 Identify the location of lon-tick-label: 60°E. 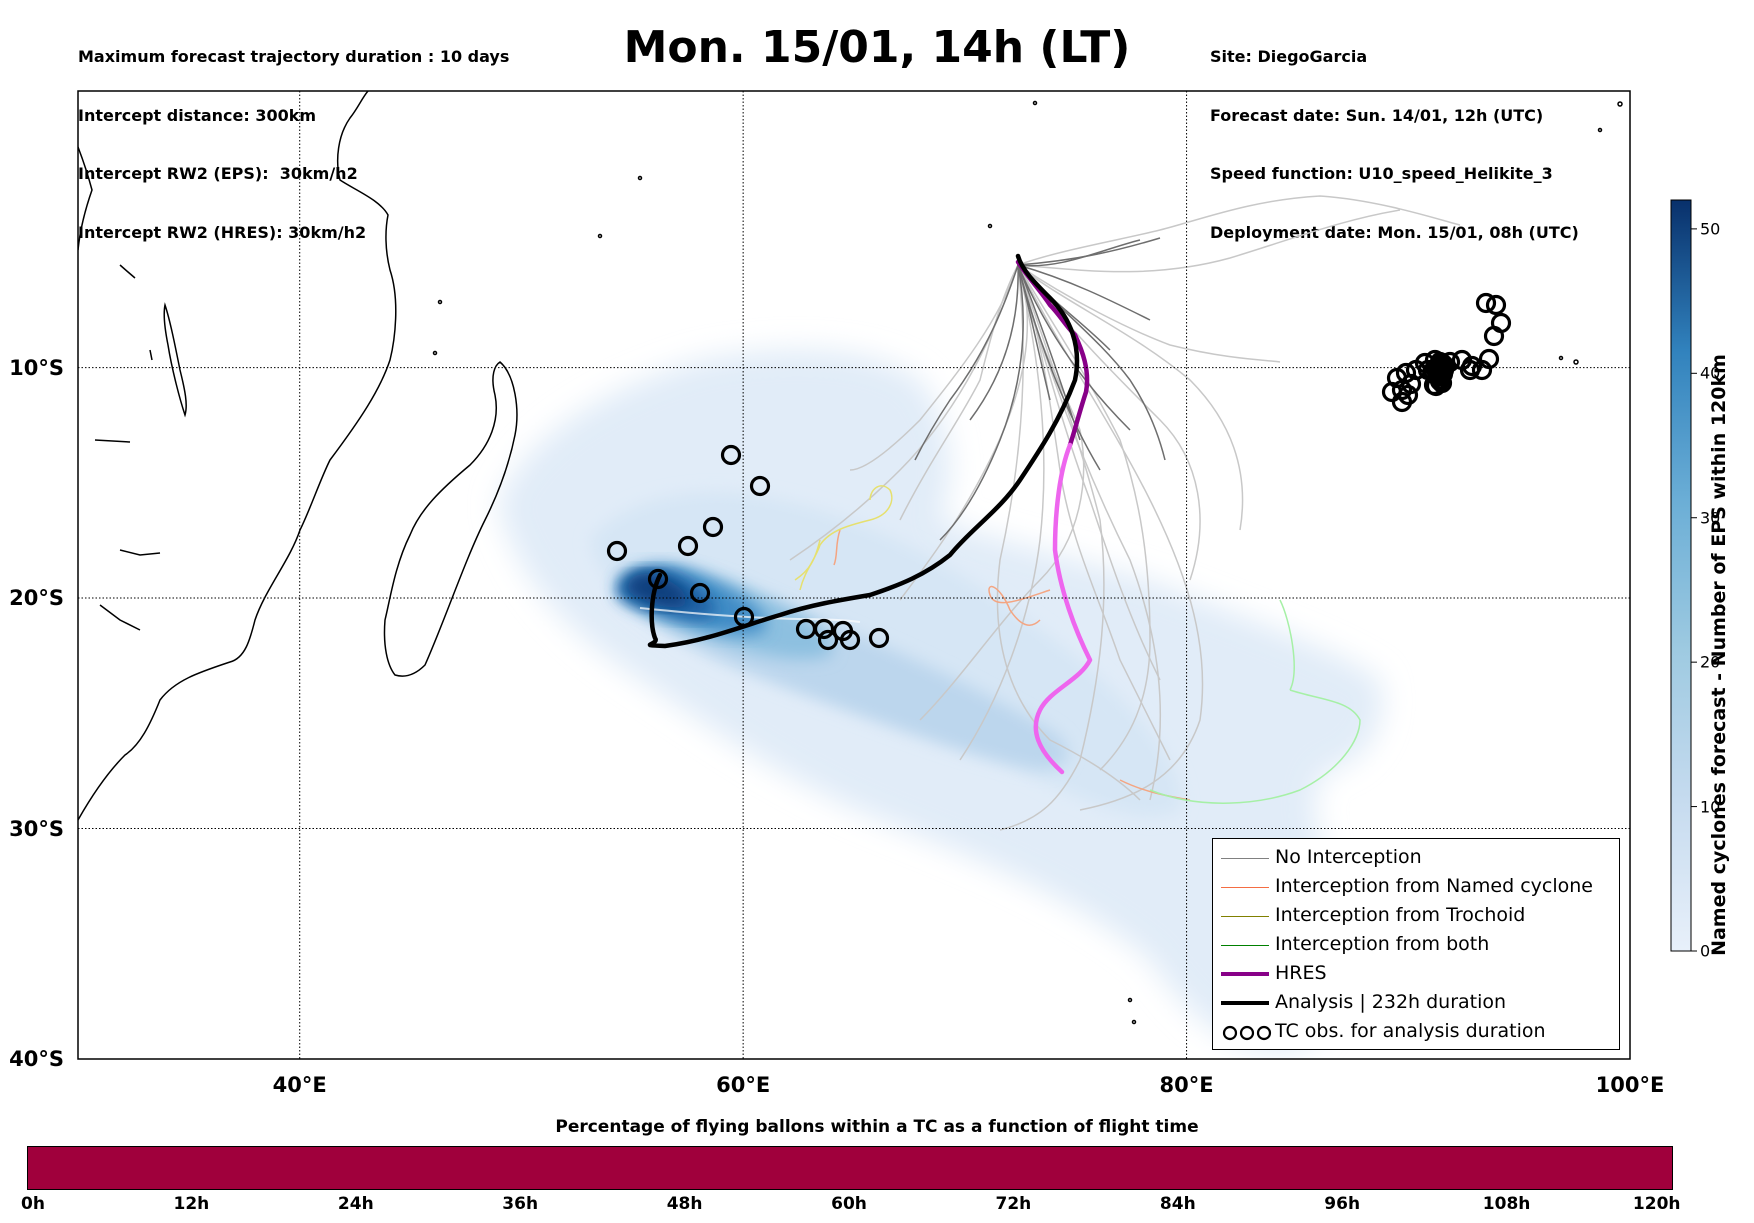
(743, 1085).